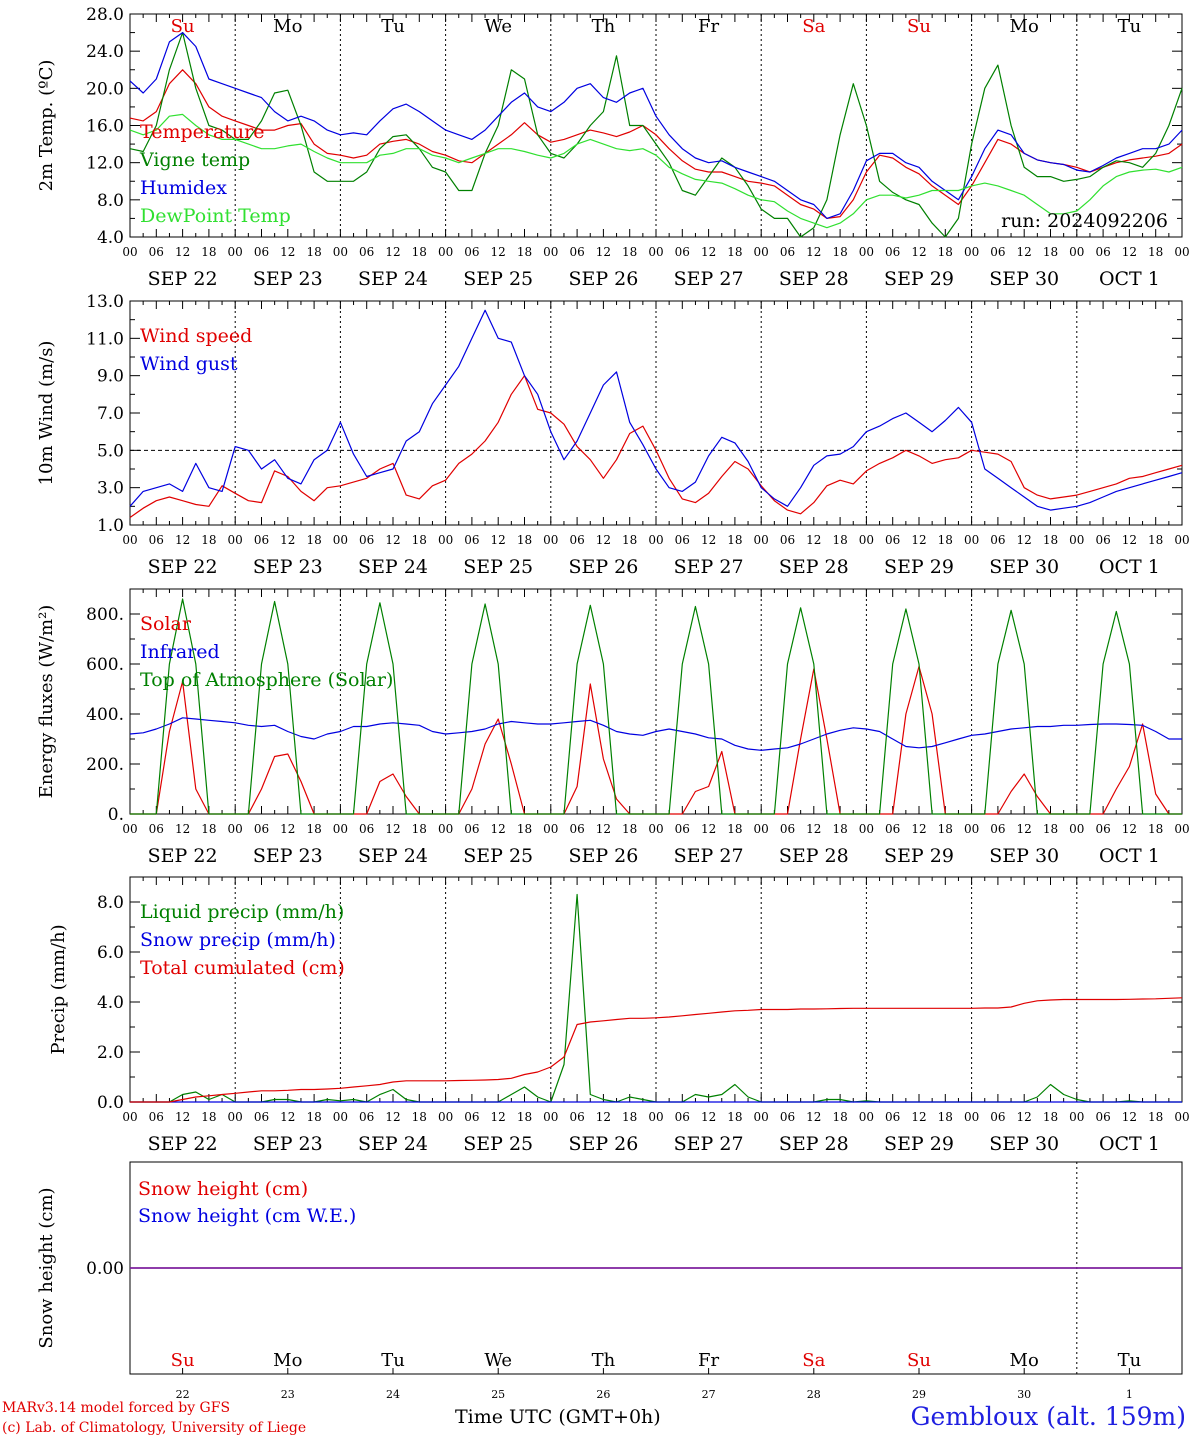 This screenshot has height=1440, width=1194. I want to click on station-name: Gembloux (alt. 159m), so click(1048, 1416).